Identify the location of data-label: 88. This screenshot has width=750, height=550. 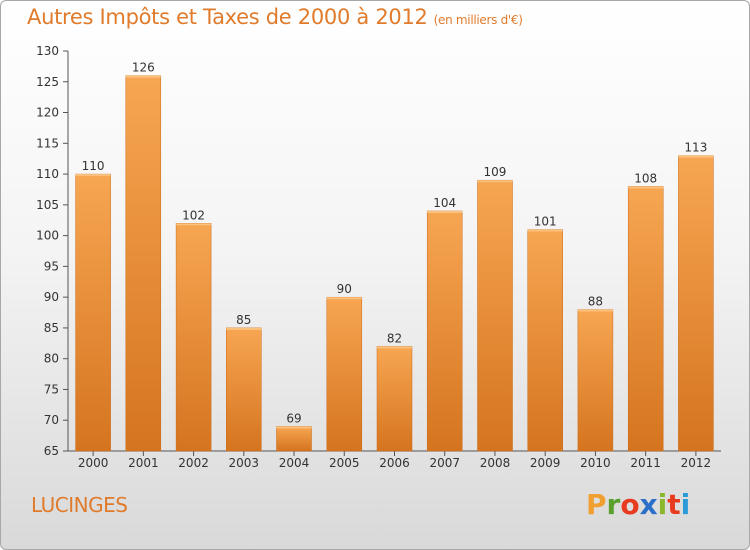
(595, 301).